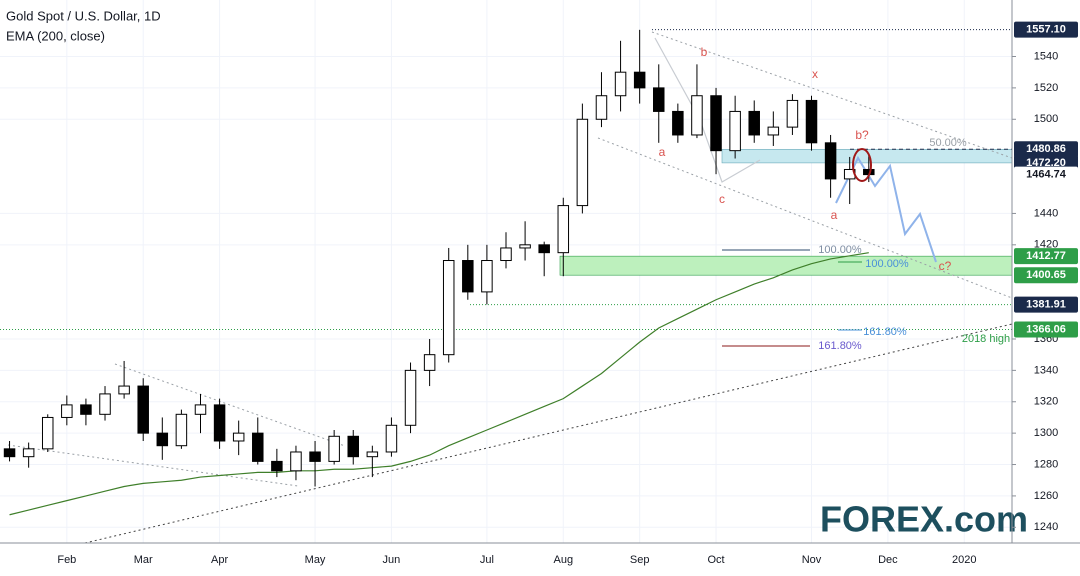 This screenshot has height=576, width=1080. What do you see at coordinates (1046, 56) in the screenshot?
I see `y-tick-label: 1540` at bounding box center [1046, 56].